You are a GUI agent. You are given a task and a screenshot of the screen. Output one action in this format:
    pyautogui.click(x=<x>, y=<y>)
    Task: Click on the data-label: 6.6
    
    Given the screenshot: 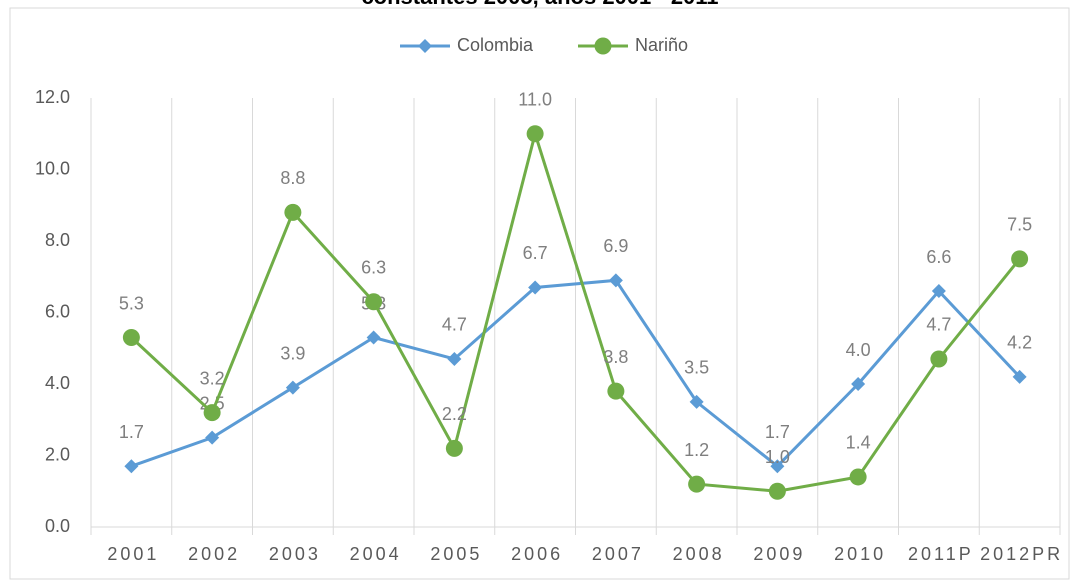 What is the action you would take?
    pyautogui.click(x=938, y=257)
    